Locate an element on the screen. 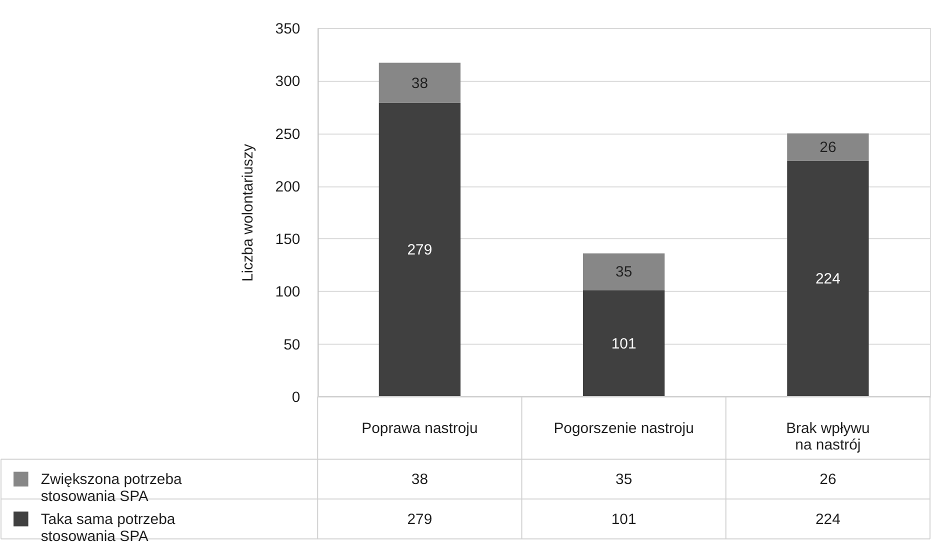 The image size is (933, 553). text: 101 is located at coordinates (623, 519).